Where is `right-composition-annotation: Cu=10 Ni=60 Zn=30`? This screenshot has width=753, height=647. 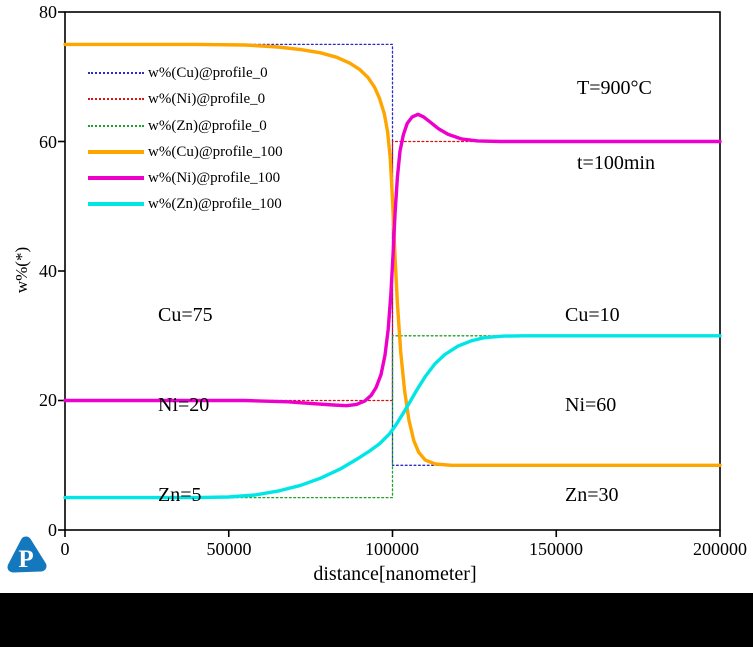
right-composition-annotation: Cu=10 Ni=60 Zn=30 is located at coordinates (592, 405).